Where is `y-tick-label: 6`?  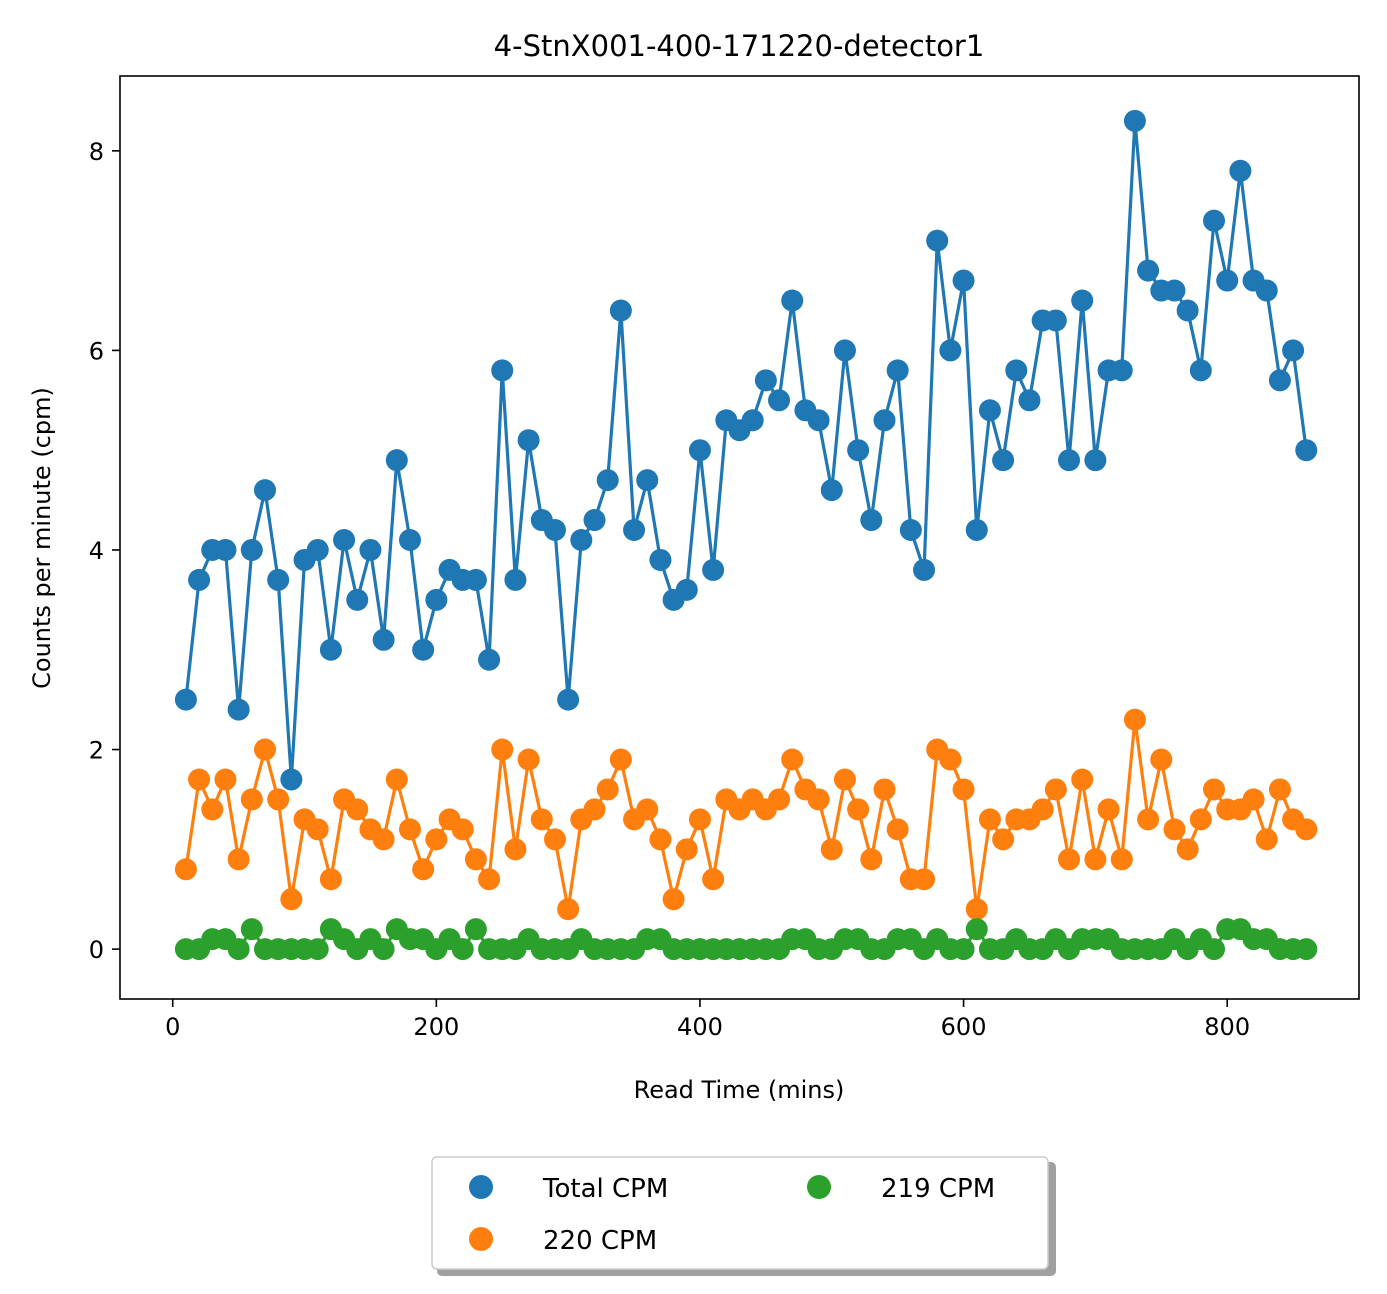
y-tick-label: 6 is located at coordinates (96, 351).